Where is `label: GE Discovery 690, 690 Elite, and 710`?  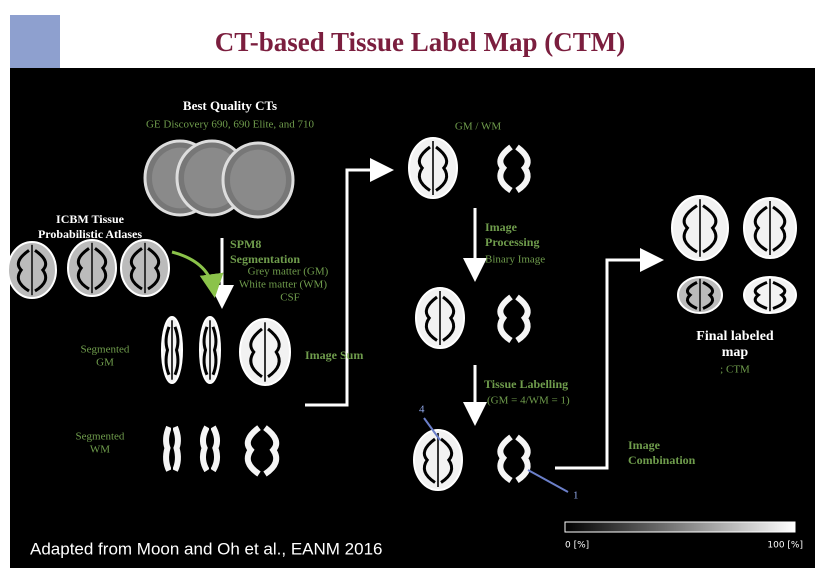
label: GE Discovery 690, 690 Elite, and 710 is located at coordinates (230, 125).